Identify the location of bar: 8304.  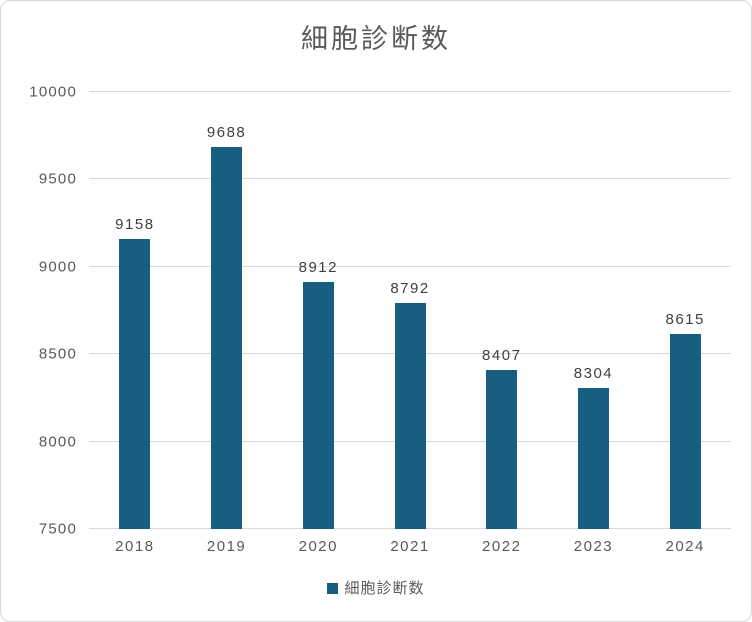
(593, 447).